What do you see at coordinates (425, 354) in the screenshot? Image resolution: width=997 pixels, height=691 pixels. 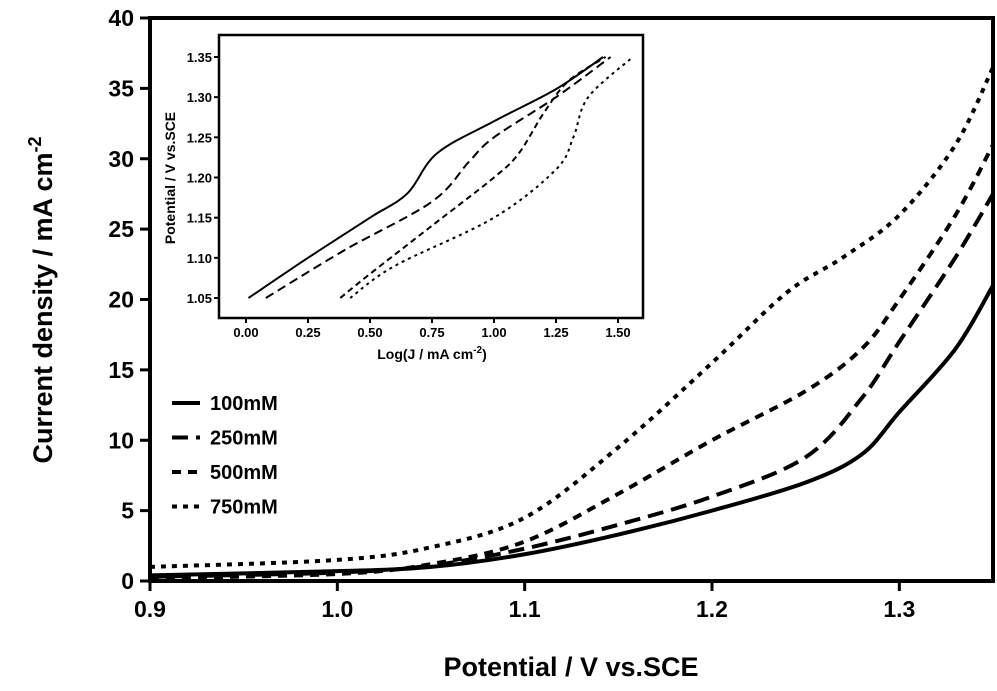 I see `inset-x-axis-title-text: Log(J / mA cm` at bounding box center [425, 354].